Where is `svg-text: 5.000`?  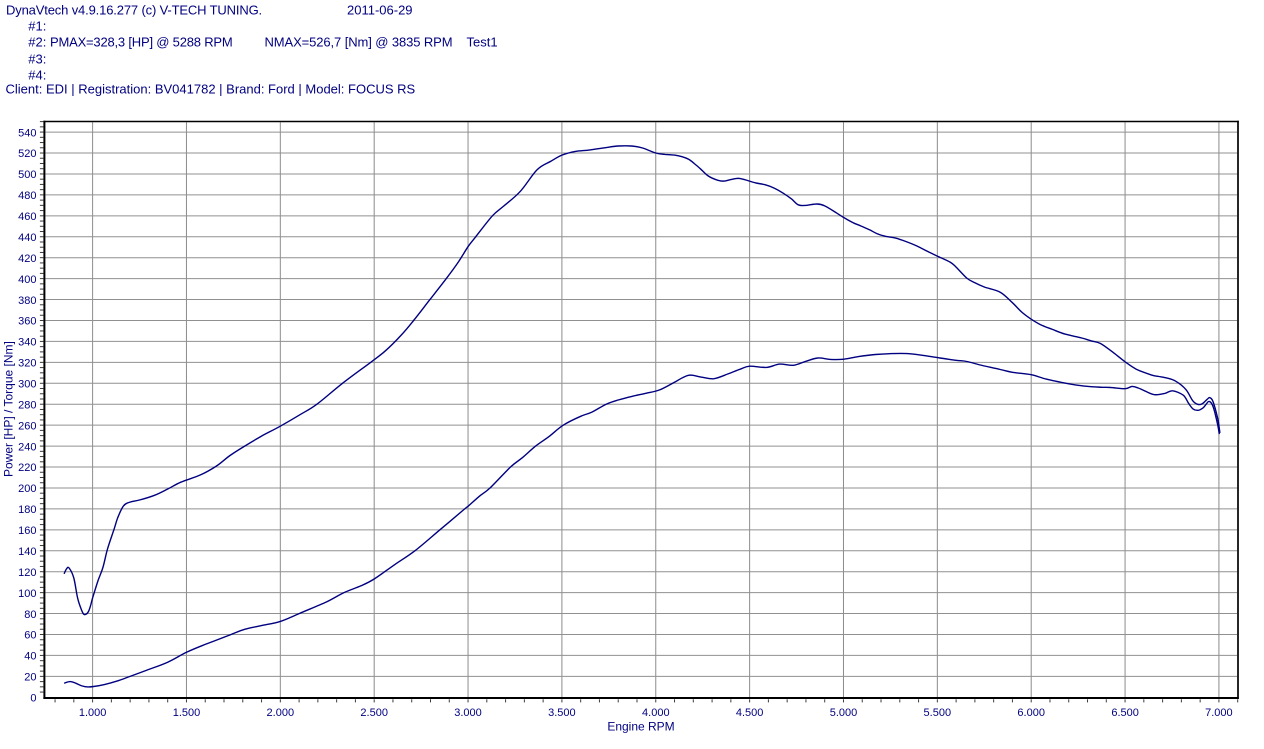
svg-text: 5.000 is located at coordinates (844, 713).